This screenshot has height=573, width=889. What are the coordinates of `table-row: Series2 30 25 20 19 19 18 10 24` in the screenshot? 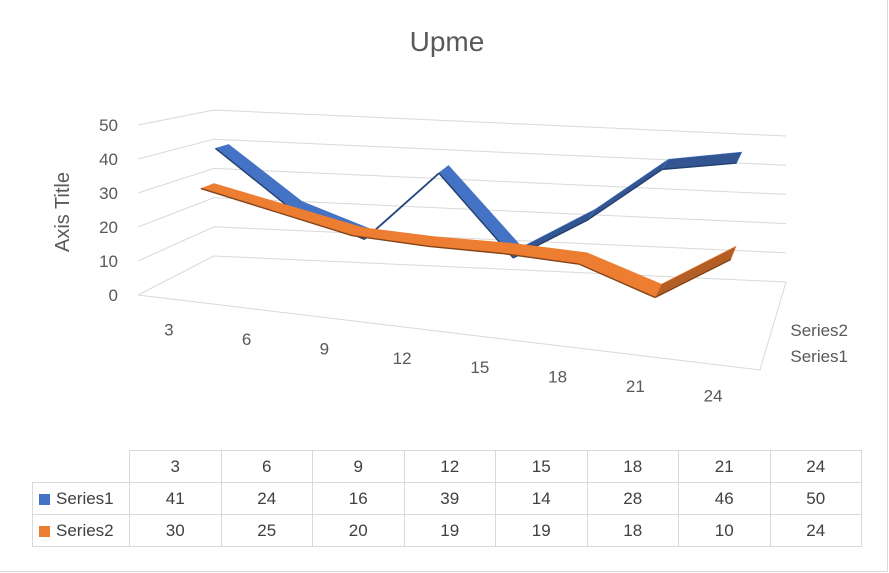 It's located at (447, 530).